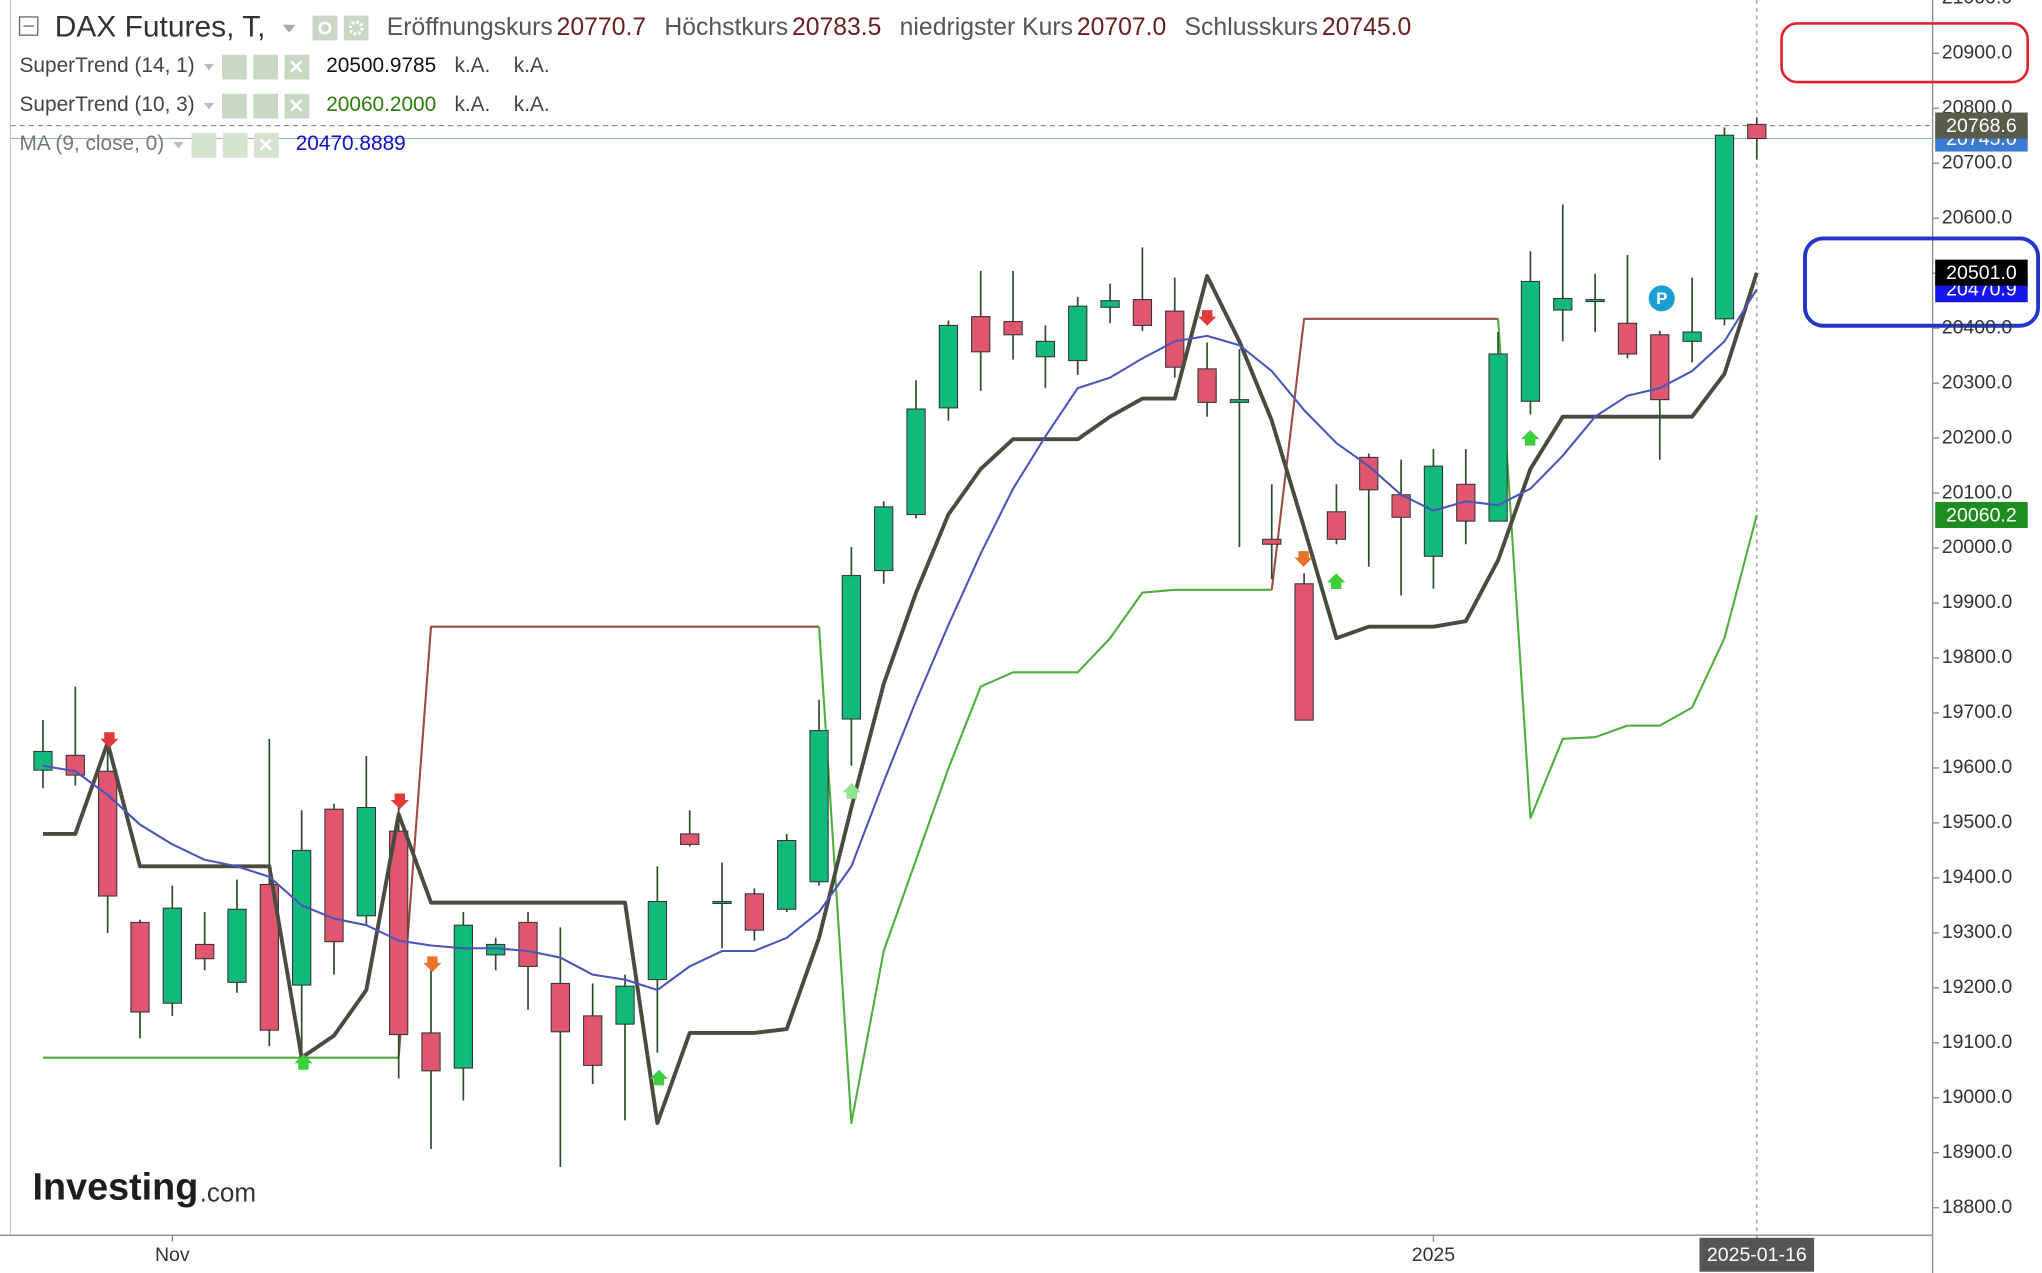  I want to click on indicator-value: 20500.9785, so click(381, 65).